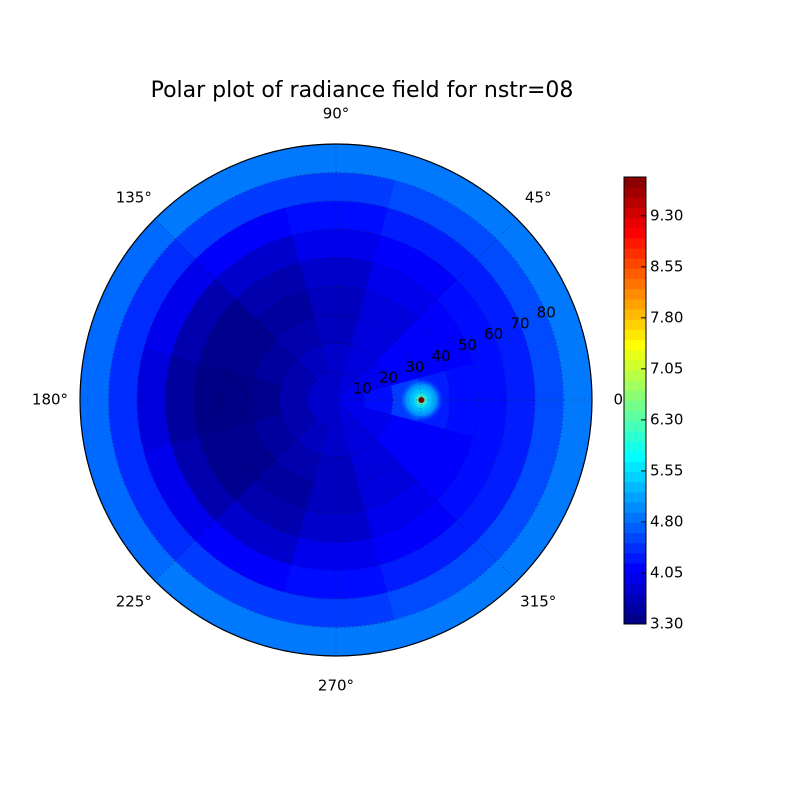 This screenshot has width=800, height=800. What do you see at coordinates (336, 686) in the screenshot?
I see `theta-tick-label: 270°` at bounding box center [336, 686].